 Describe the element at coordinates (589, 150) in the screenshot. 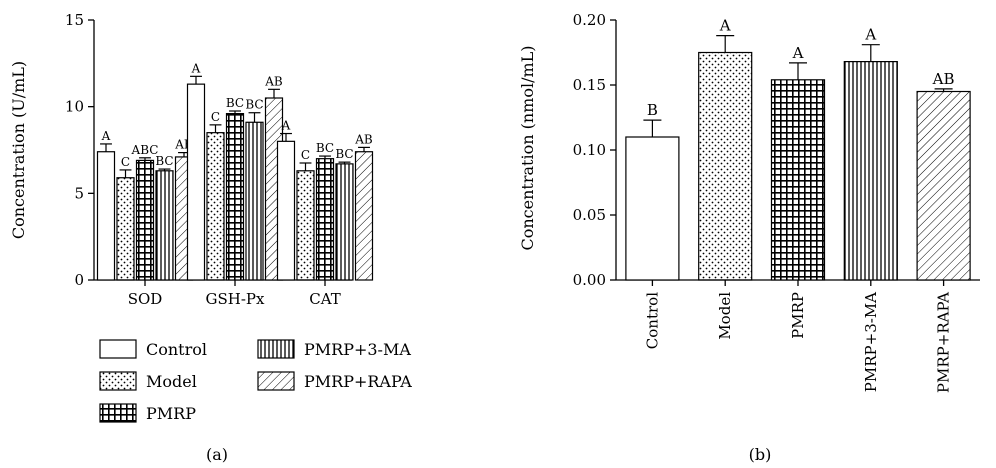

I see `panel-b-y-tick-label: 0.10` at that location.